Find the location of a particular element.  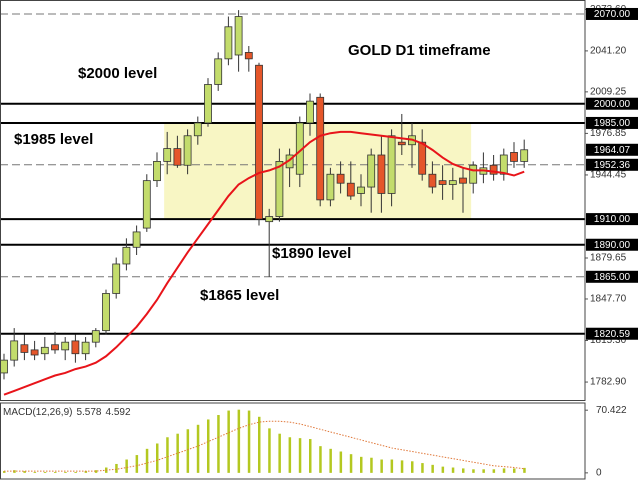

price-label: 1985.00 is located at coordinates (612, 123).